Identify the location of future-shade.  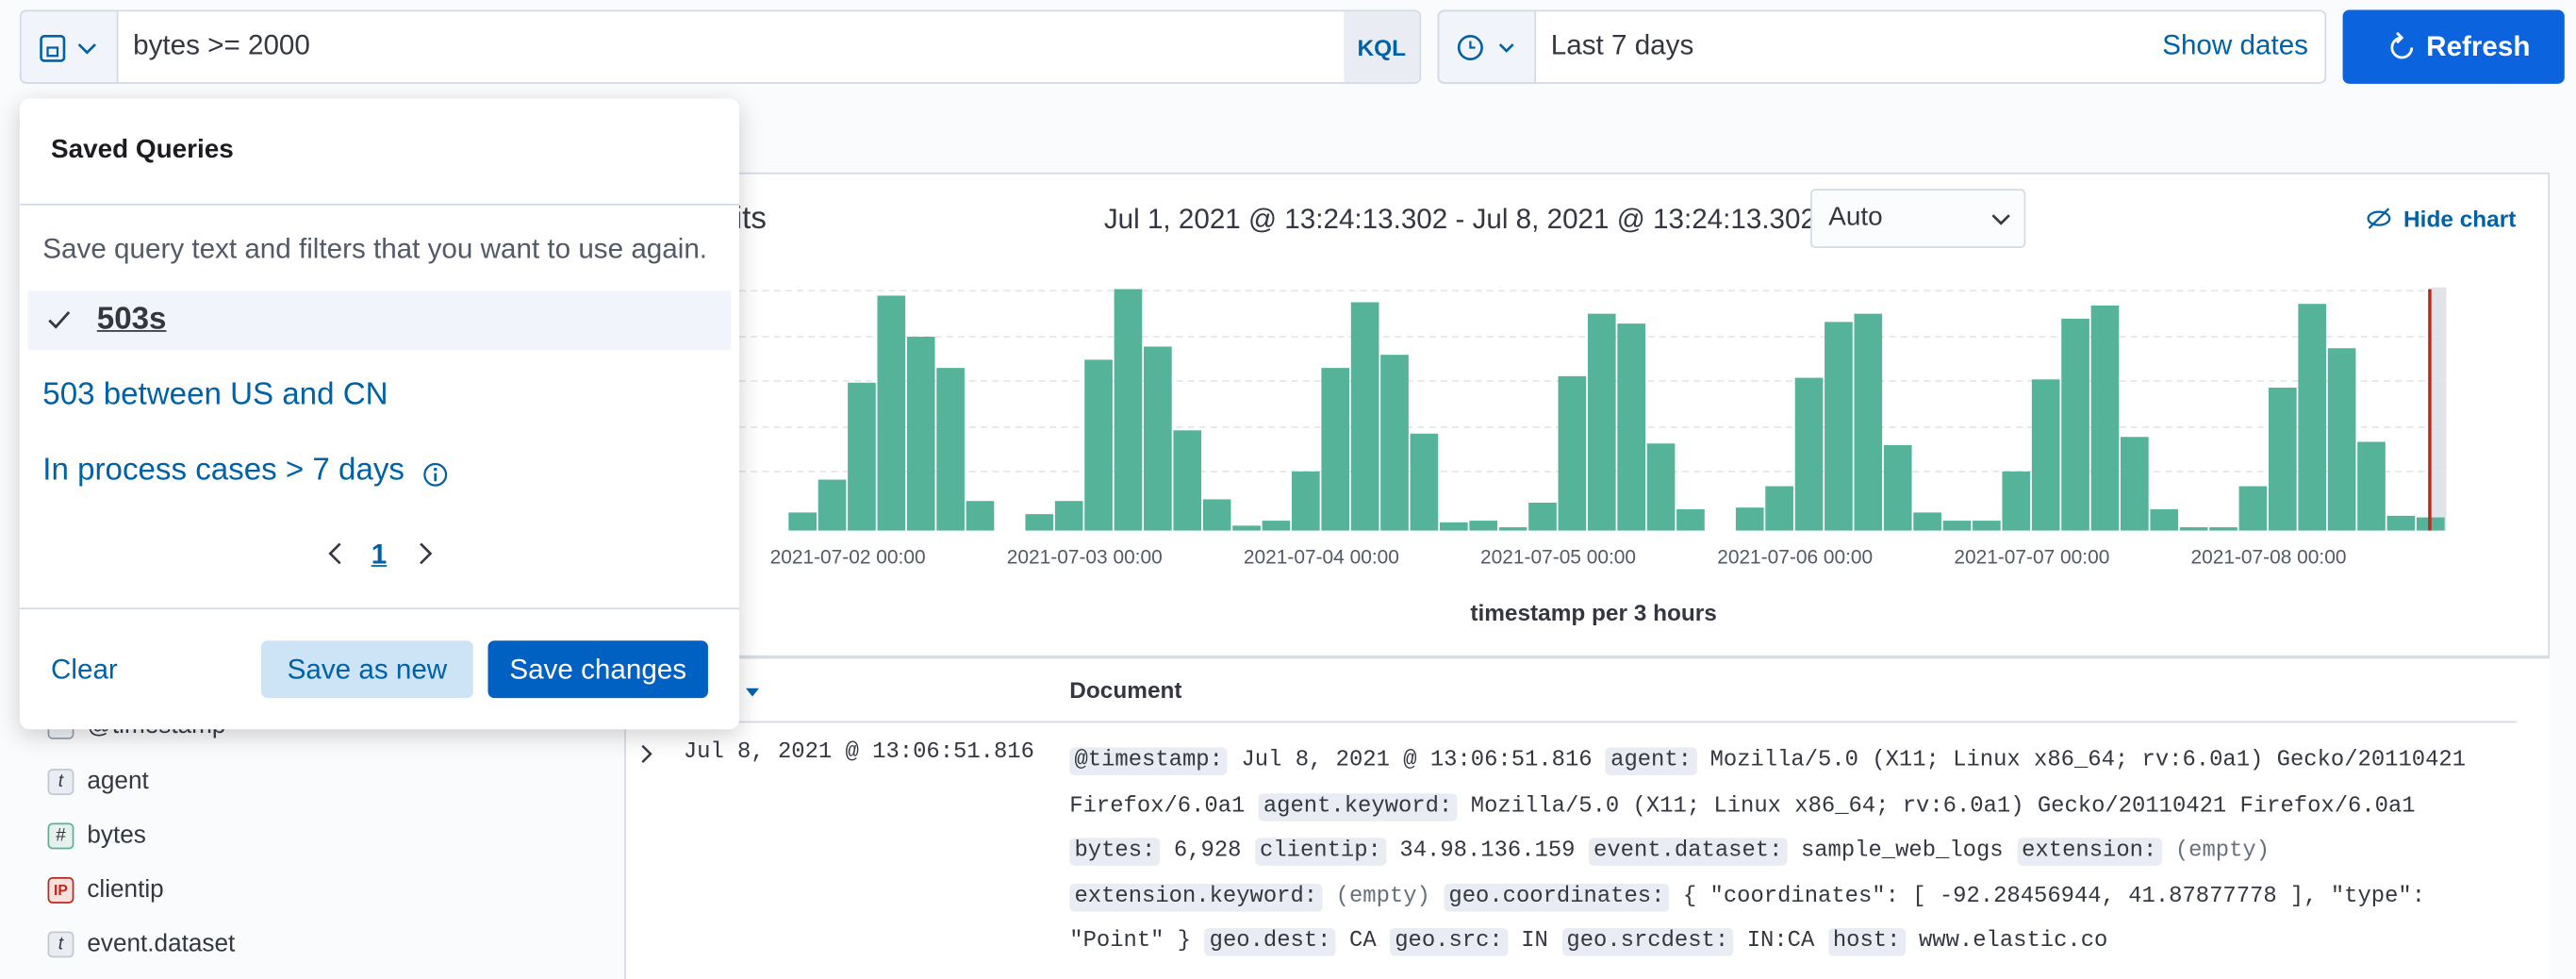
(2439, 409).